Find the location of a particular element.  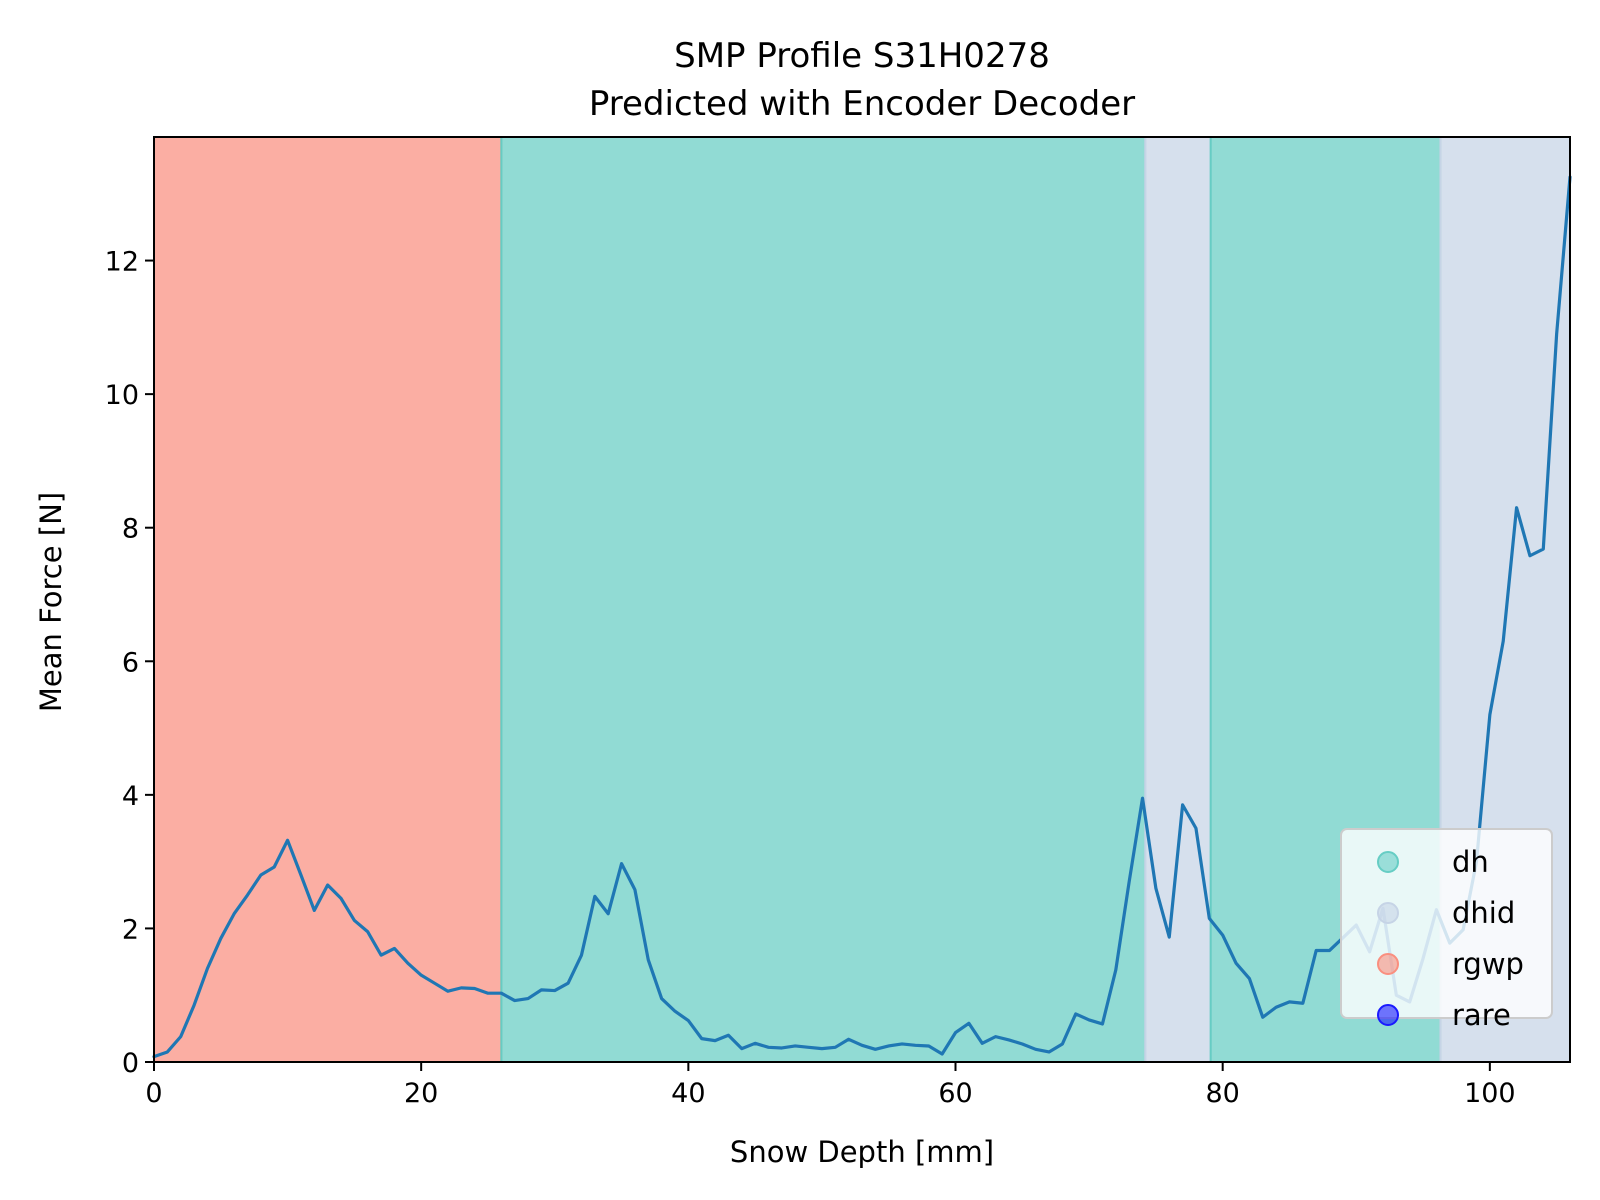

x-tick-label: 20 is located at coordinates (421, 1093).